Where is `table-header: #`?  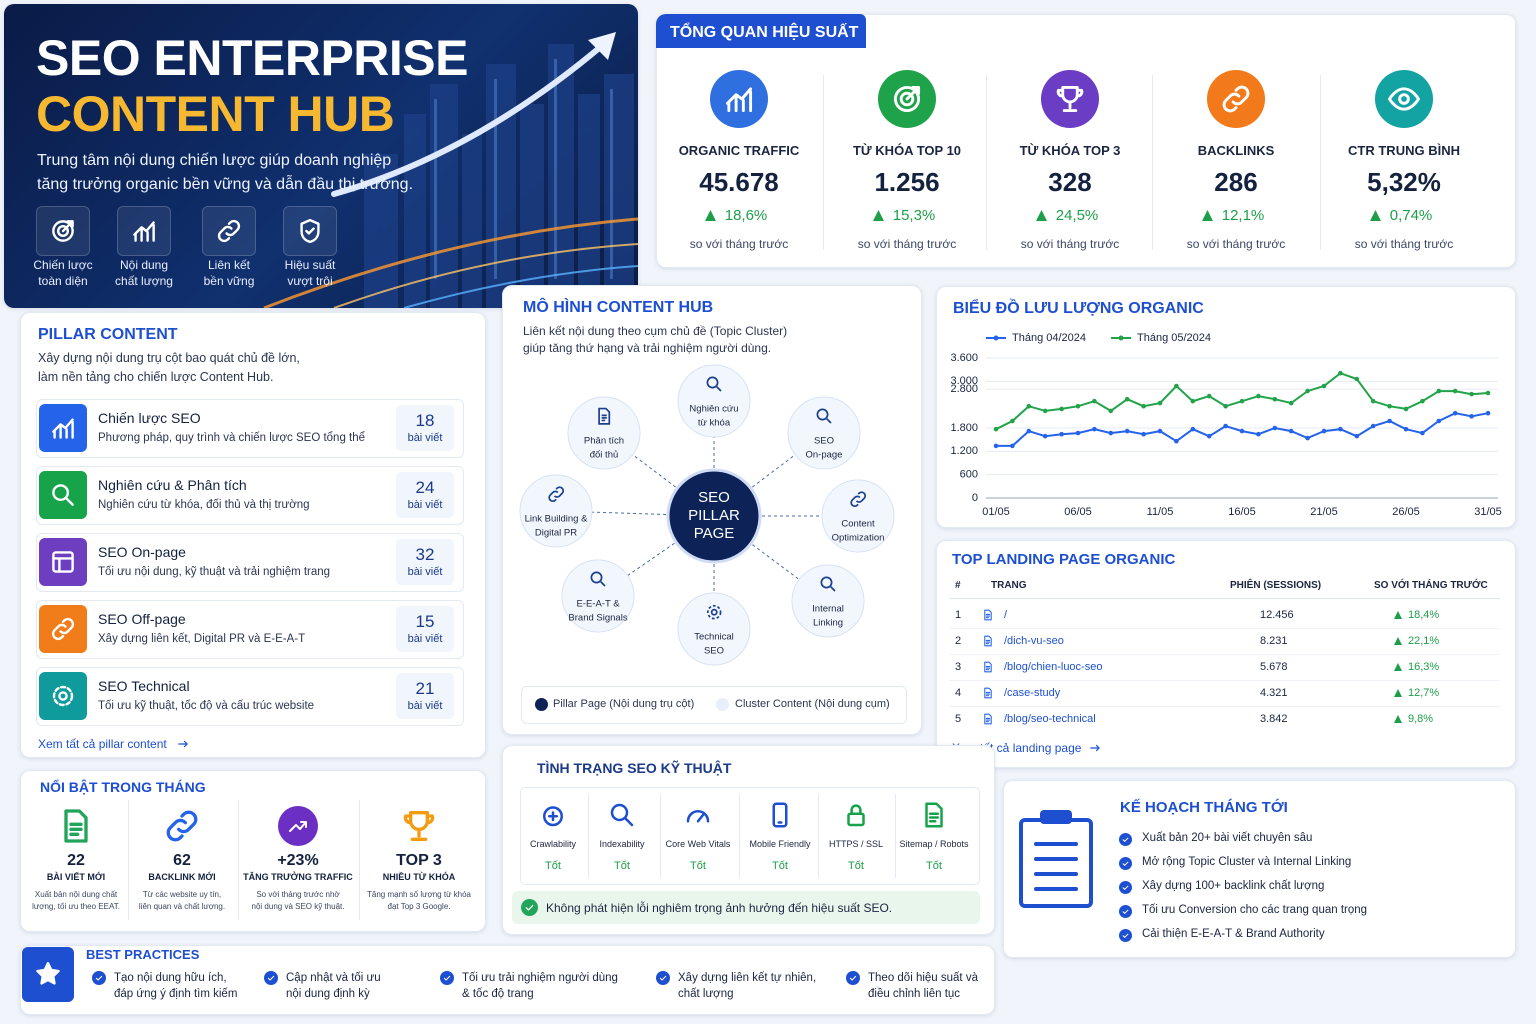
table-header: # is located at coordinates (958, 585).